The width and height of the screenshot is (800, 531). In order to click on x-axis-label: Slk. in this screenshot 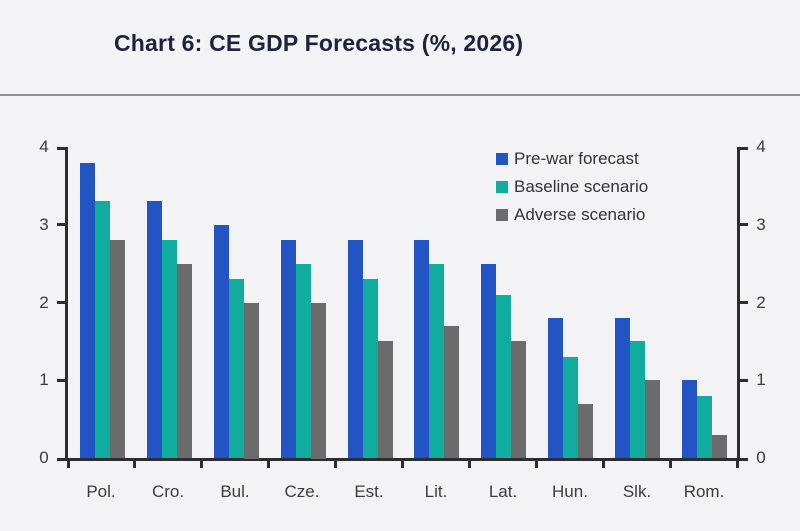, I will do `click(637, 491)`.